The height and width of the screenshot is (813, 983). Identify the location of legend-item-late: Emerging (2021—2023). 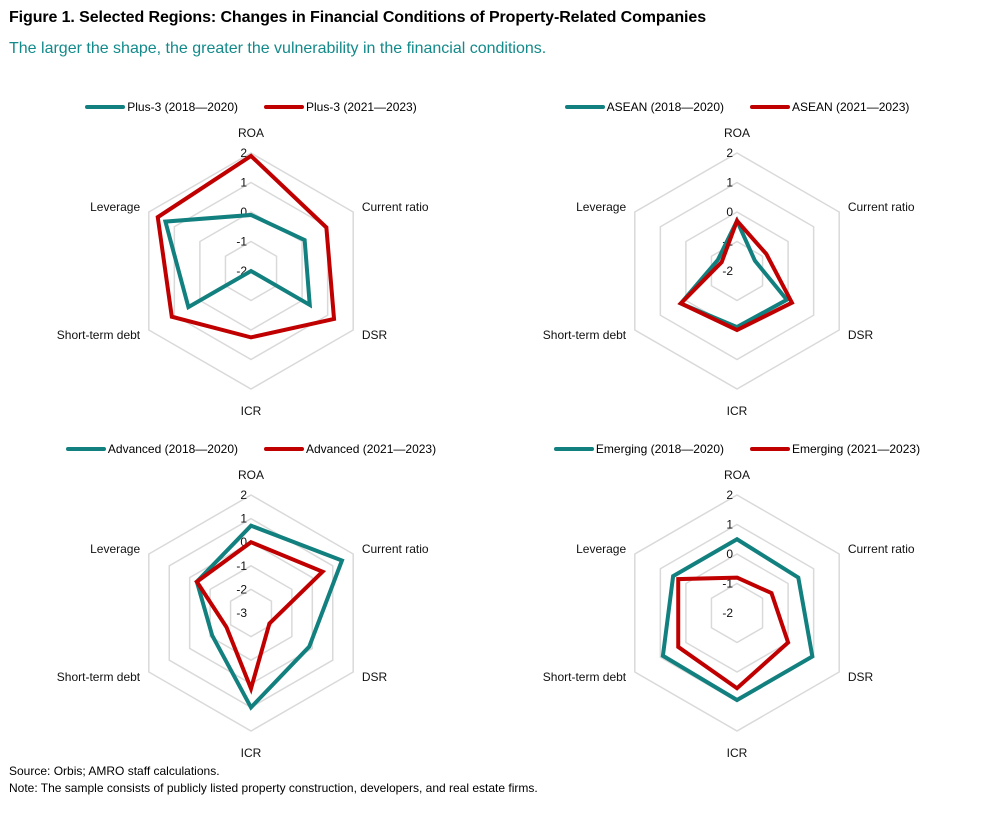
(835, 449).